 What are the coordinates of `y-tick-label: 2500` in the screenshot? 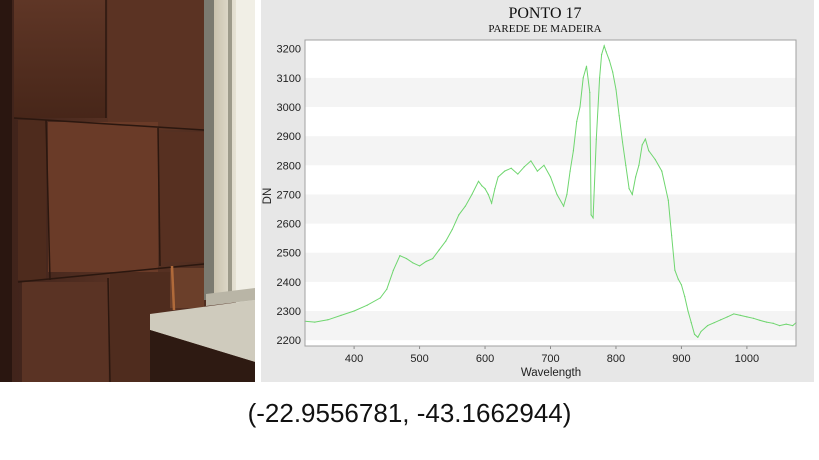 It's located at (289, 254).